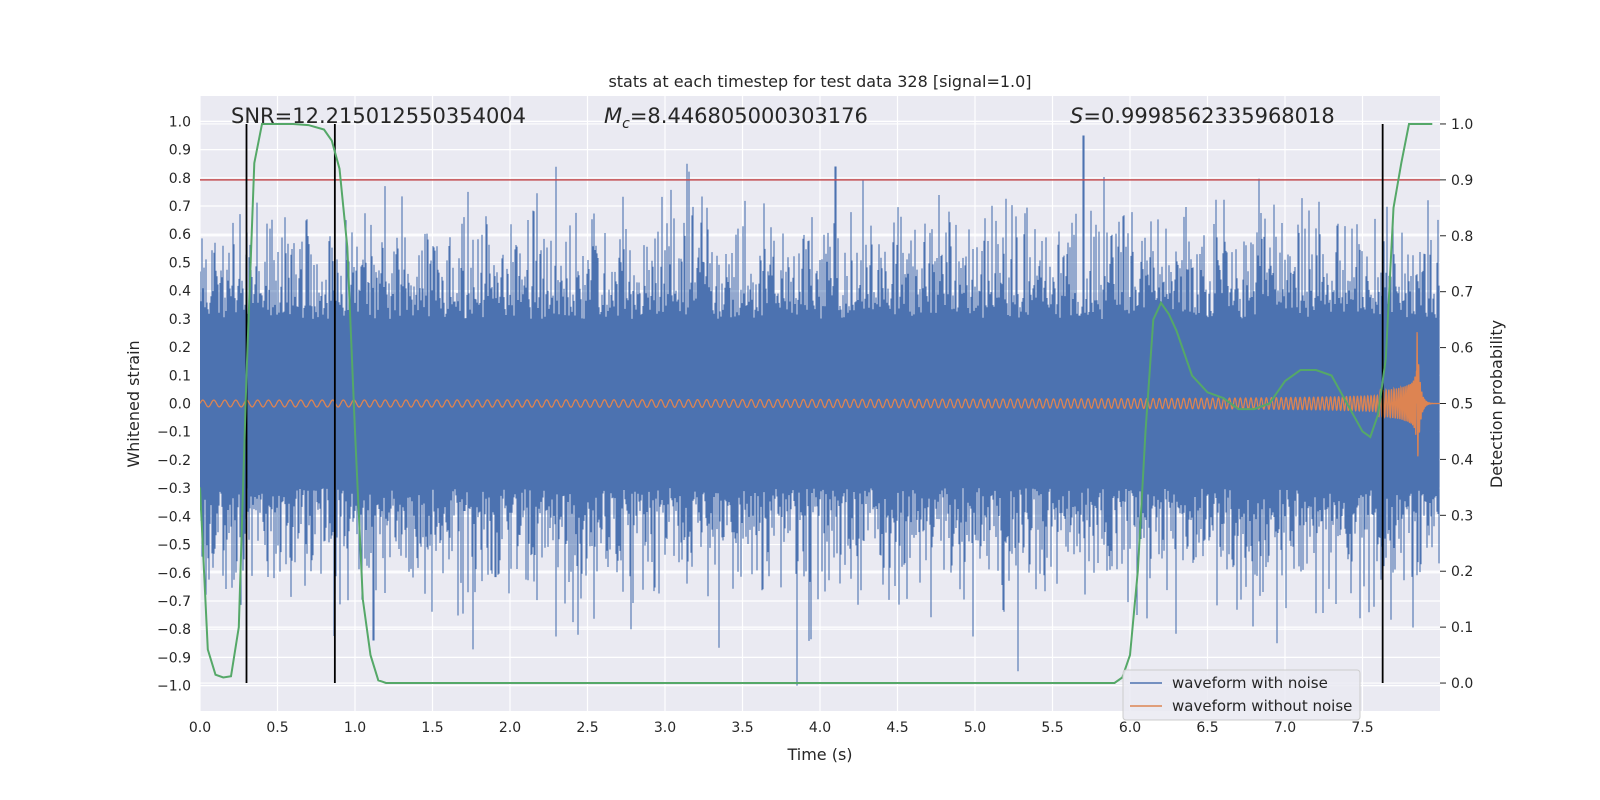 The image size is (1600, 800). Describe the element at coordinates (174, 602) in the screenshot. I see `y-tick-label: −0.7` at that location.